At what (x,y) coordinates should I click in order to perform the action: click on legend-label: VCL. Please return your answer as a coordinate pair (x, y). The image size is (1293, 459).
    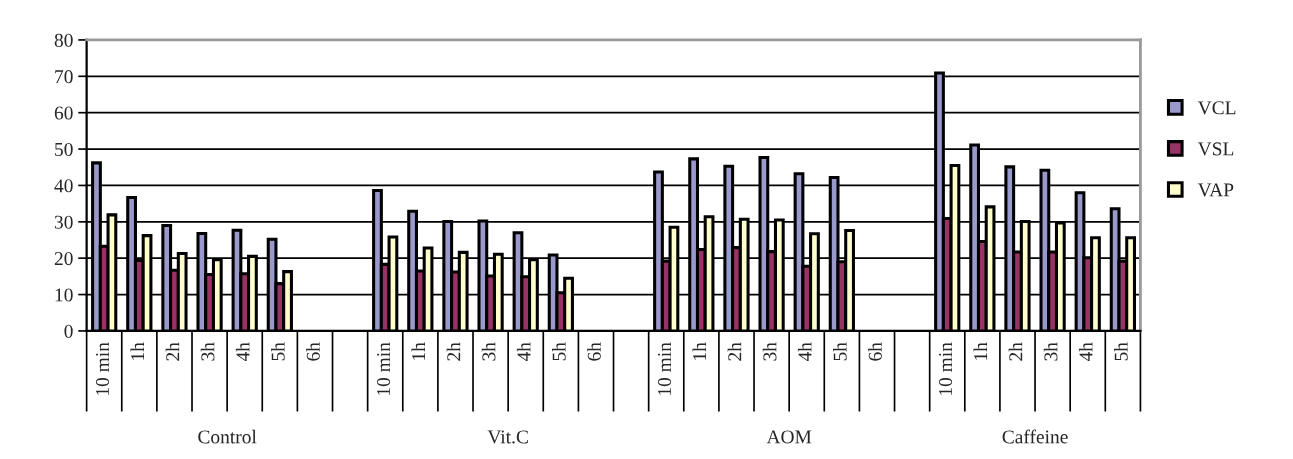
    Looking at the image, I should click on (1216, 108).